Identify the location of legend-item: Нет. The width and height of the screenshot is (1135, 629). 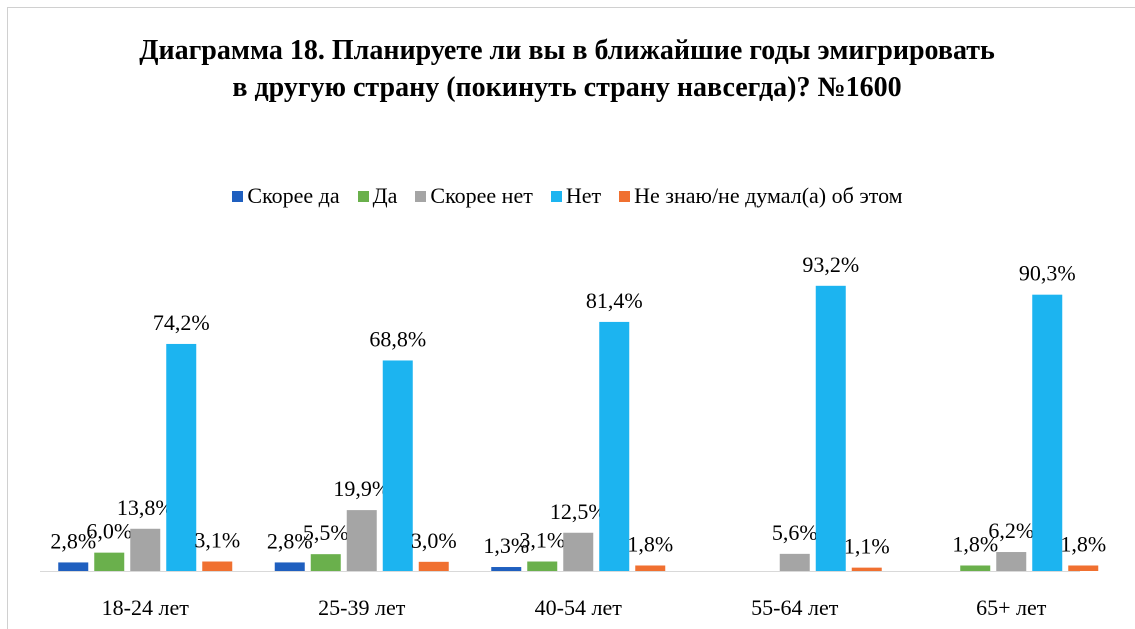
(576, 196).